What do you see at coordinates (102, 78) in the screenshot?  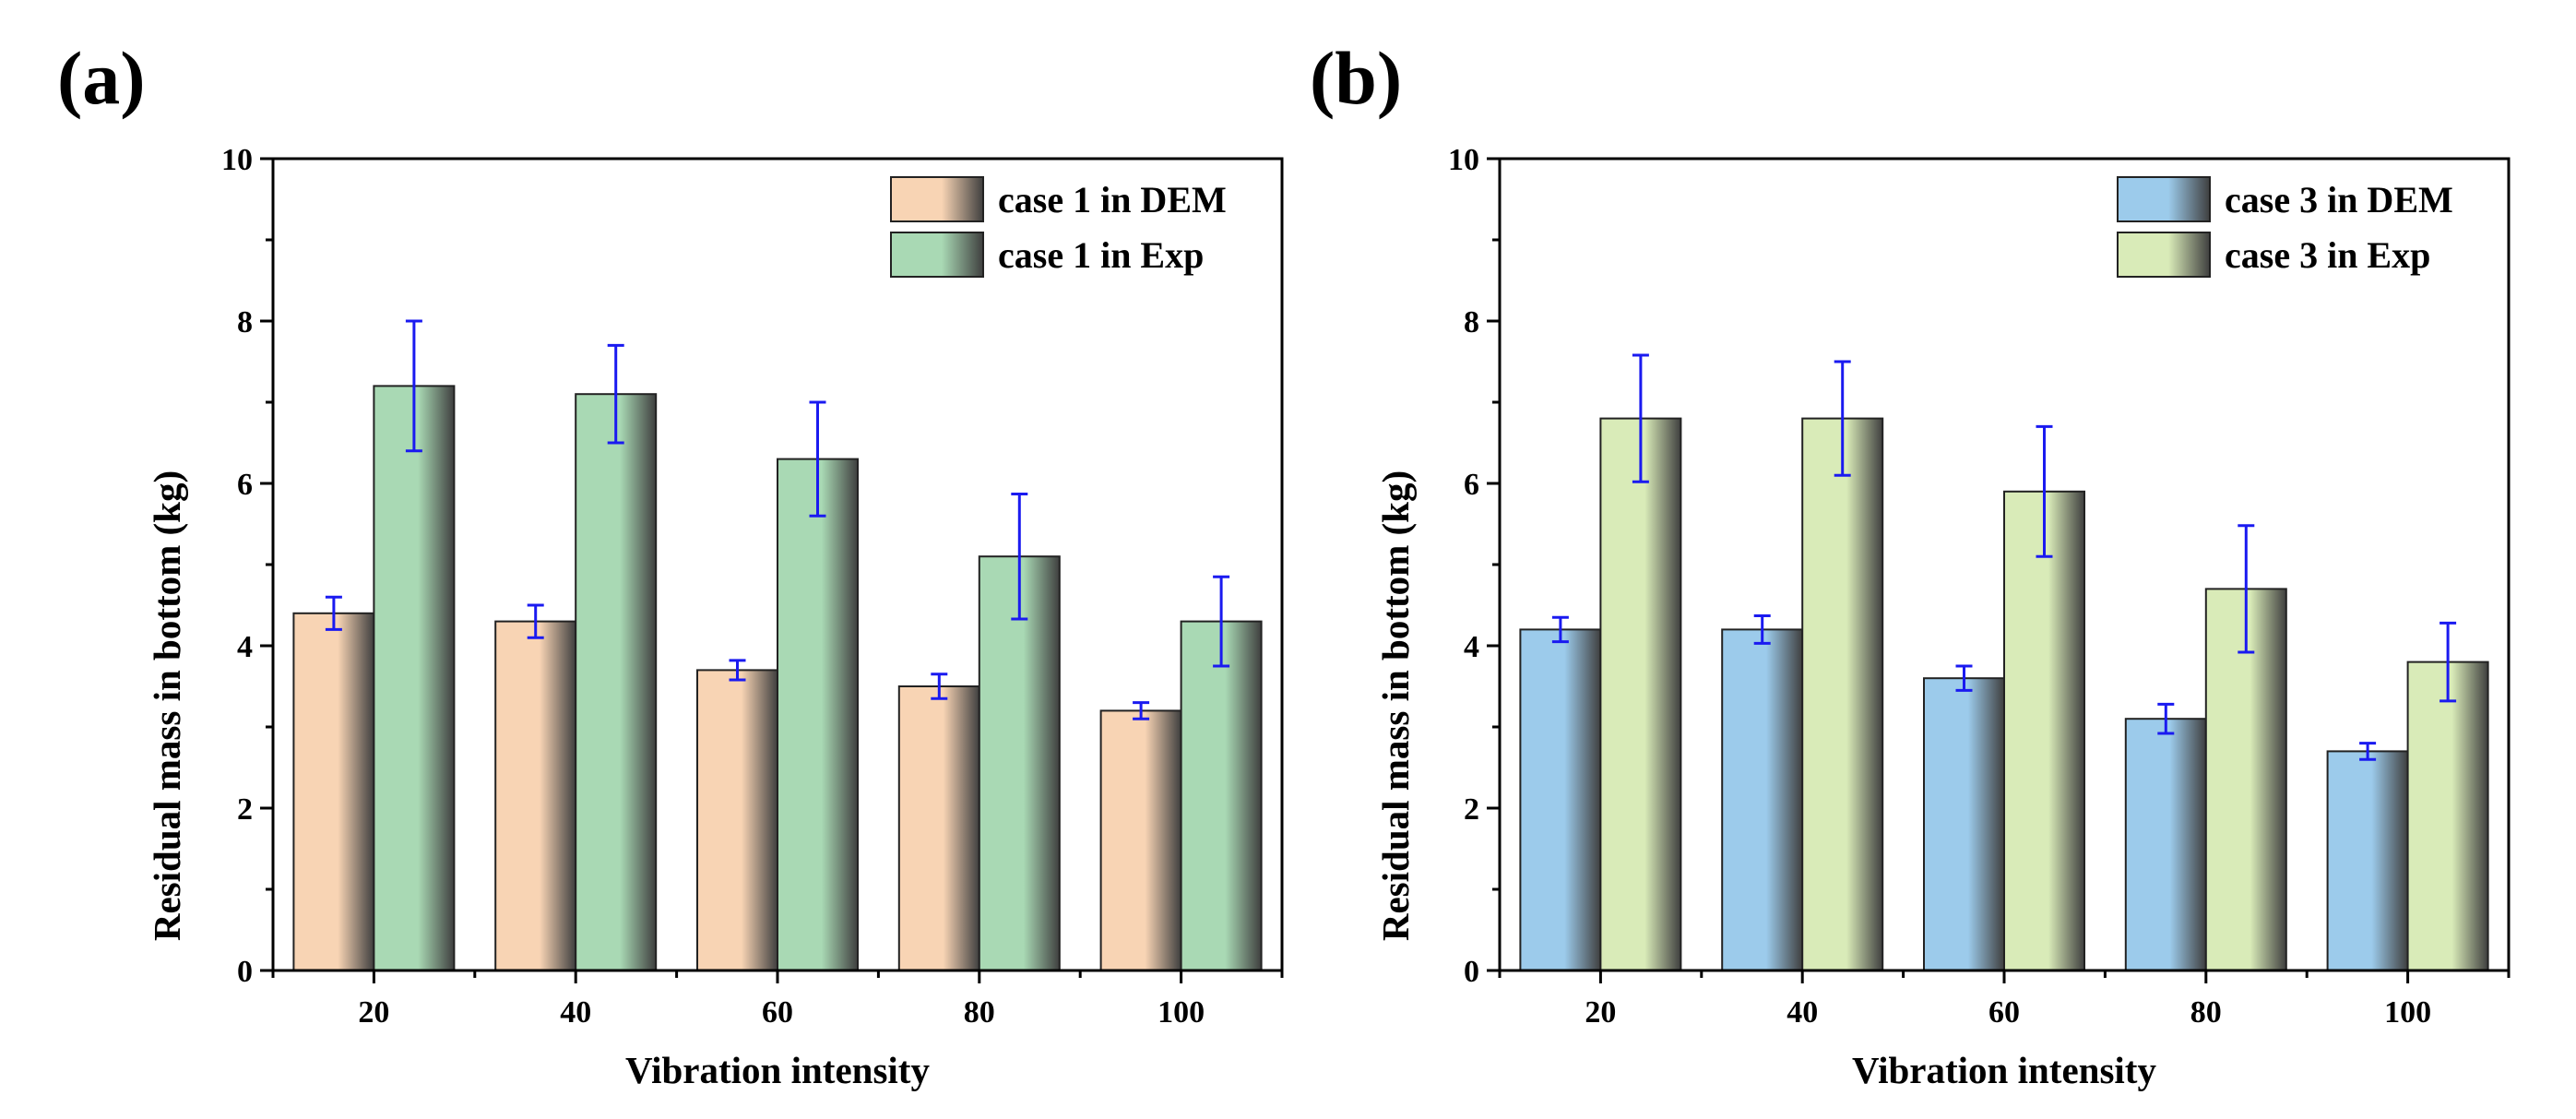 I see `panel-label: (a)` at bounding box center [102, 78].